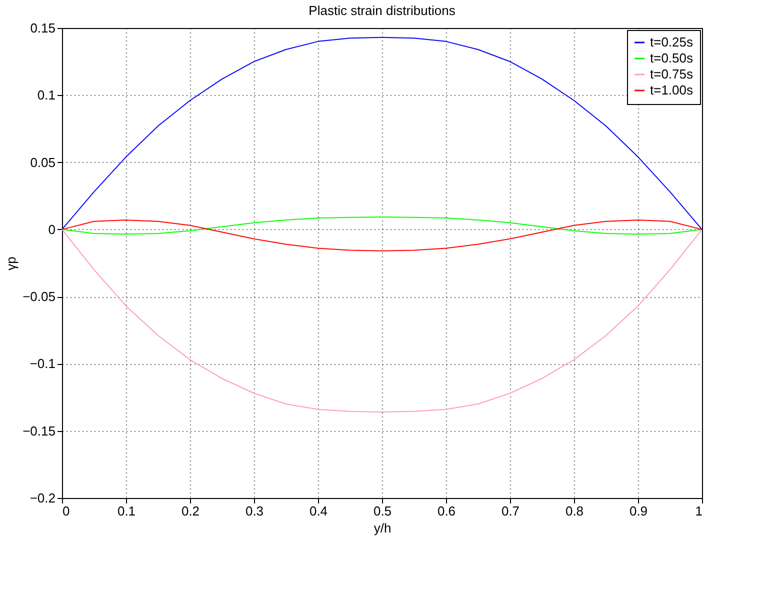 Image resolution: width=765 pixels, height=615 pixels. I want to click on legend-label: t=0.25s, so click(672, 42).